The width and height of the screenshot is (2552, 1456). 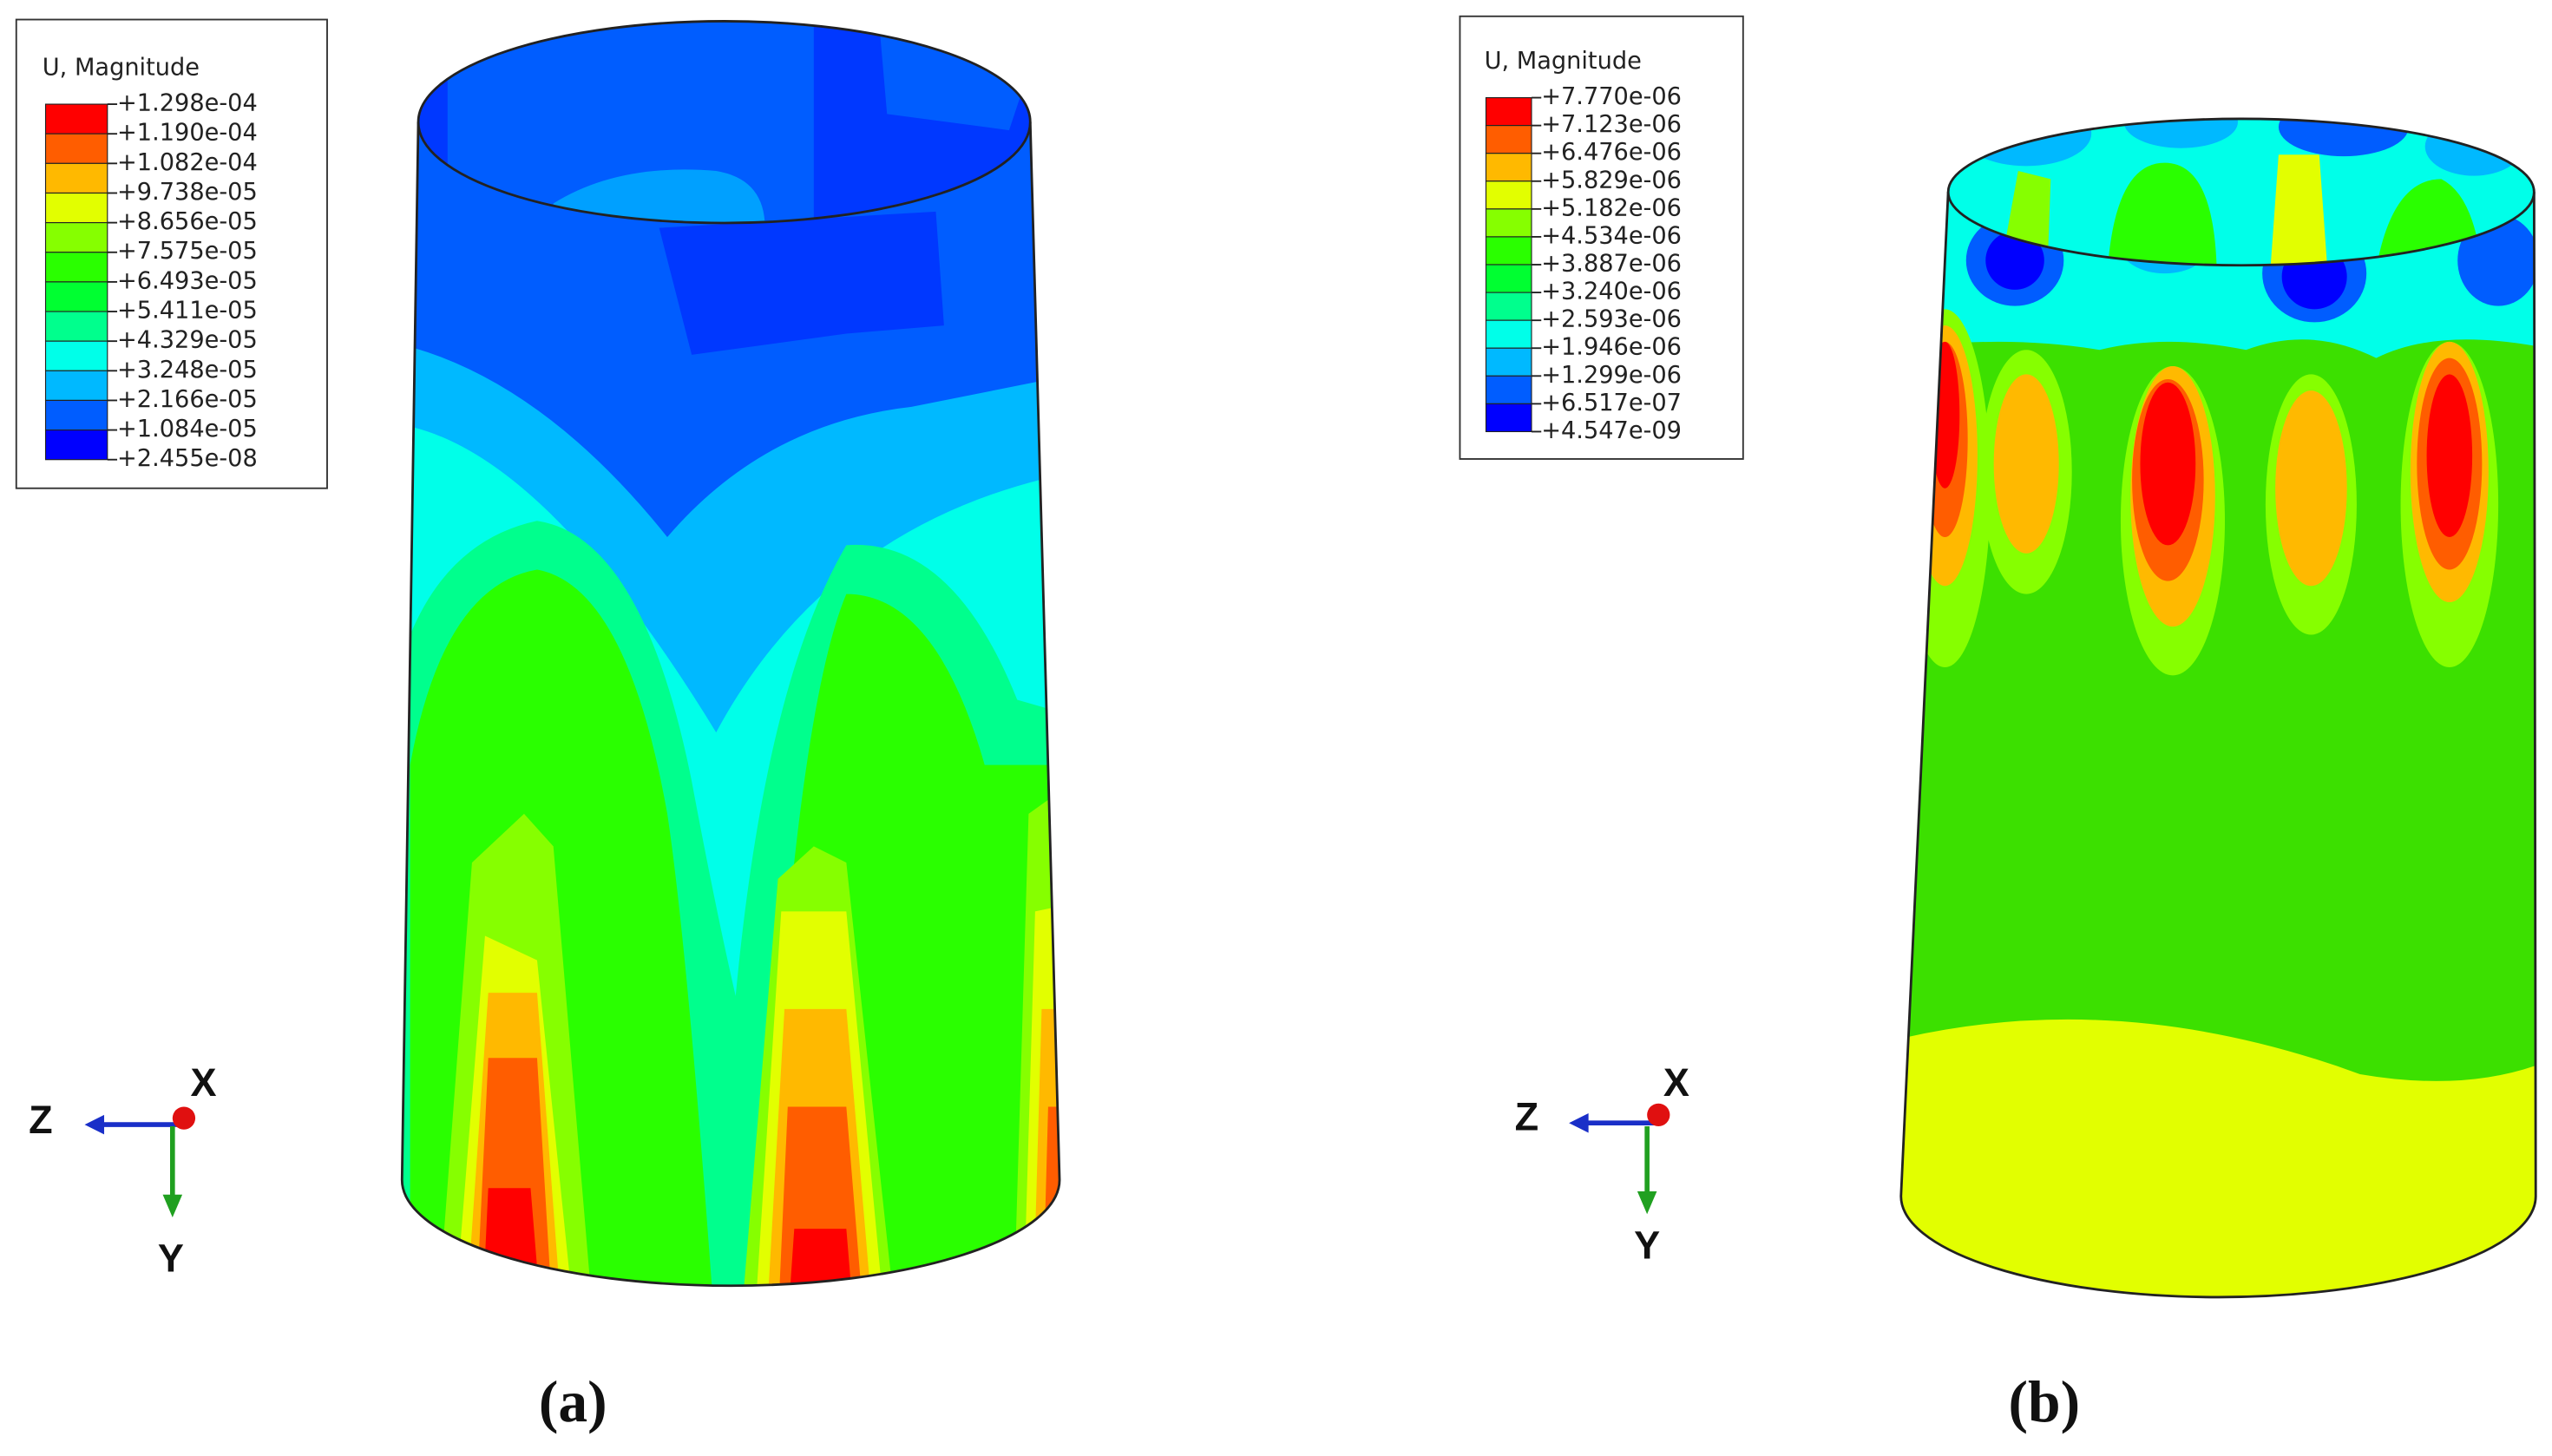 What do you see at coordinates (187, 103) in the screenshot?
I see `legend-label: +1.298e-04` at bounding box center [187, 103].